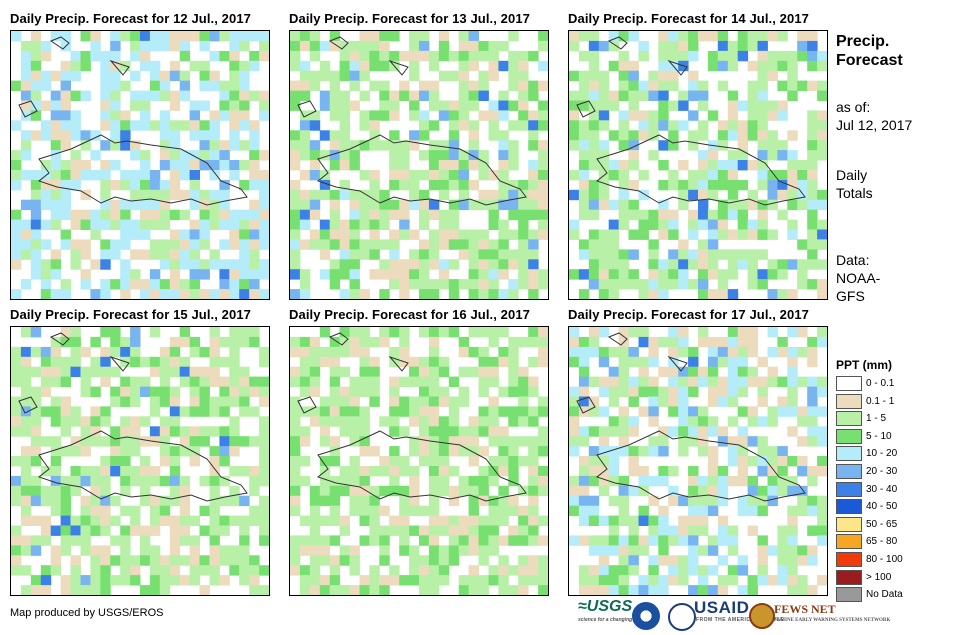 This screenshot has width=970, height=635. I want to click on totals-line1: Daily, so click(852, 175).